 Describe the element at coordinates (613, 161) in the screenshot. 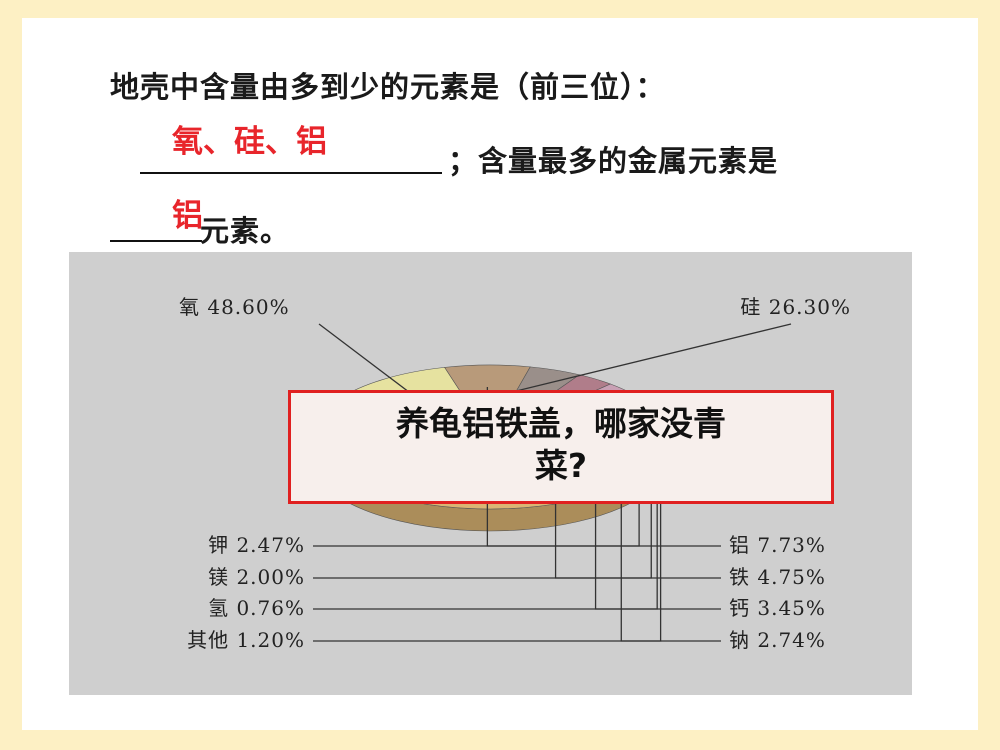

I see `question-line-2: ；含量最多的金属元素是` at that location.